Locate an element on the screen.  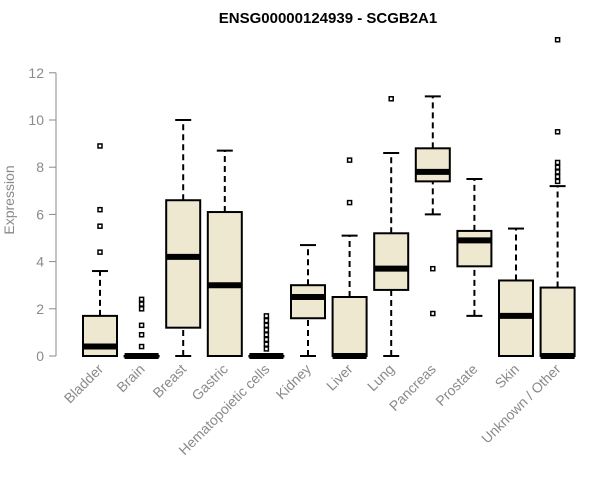
x-tick-label: Liver is located at coordinates (339, 377).